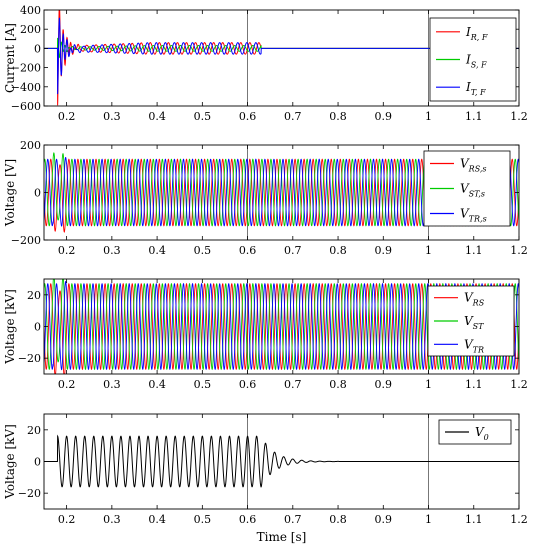 Image resolution: width=533 pixels, height=550 pixels. I want to click on legend-label: V0, so click(482, 433).